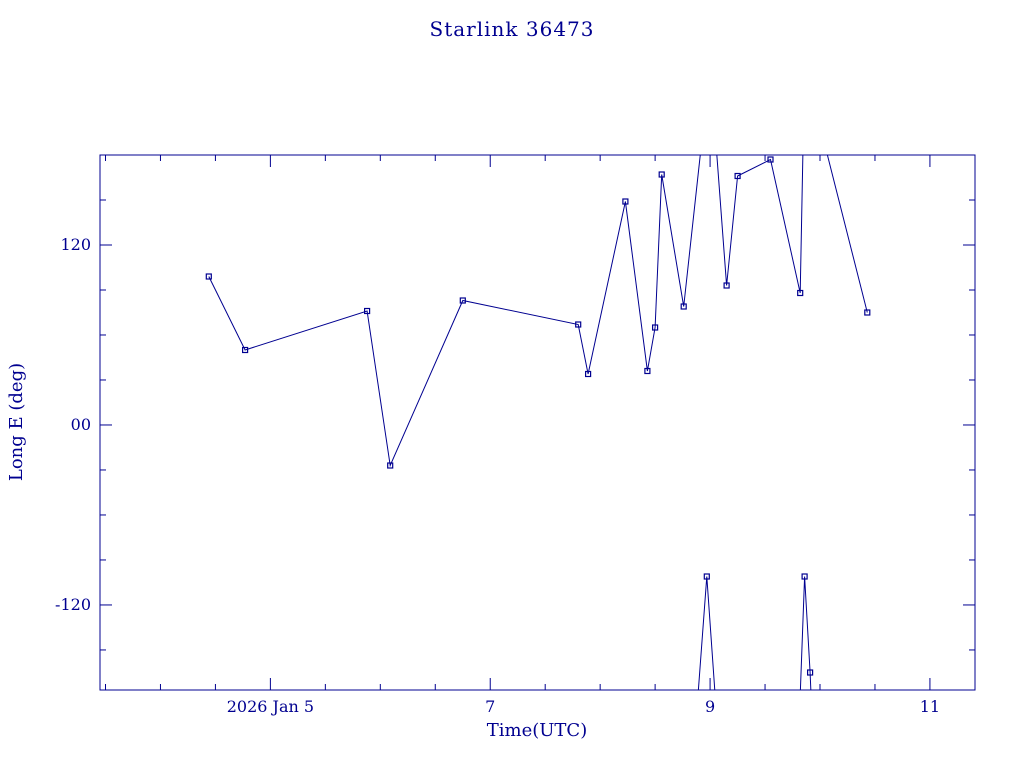 The image size is (1024, 768). What do you see at coordinates (75, 244) in the screenshot?
I see `y-tick-label: 120` at bounding box center [75, 244].